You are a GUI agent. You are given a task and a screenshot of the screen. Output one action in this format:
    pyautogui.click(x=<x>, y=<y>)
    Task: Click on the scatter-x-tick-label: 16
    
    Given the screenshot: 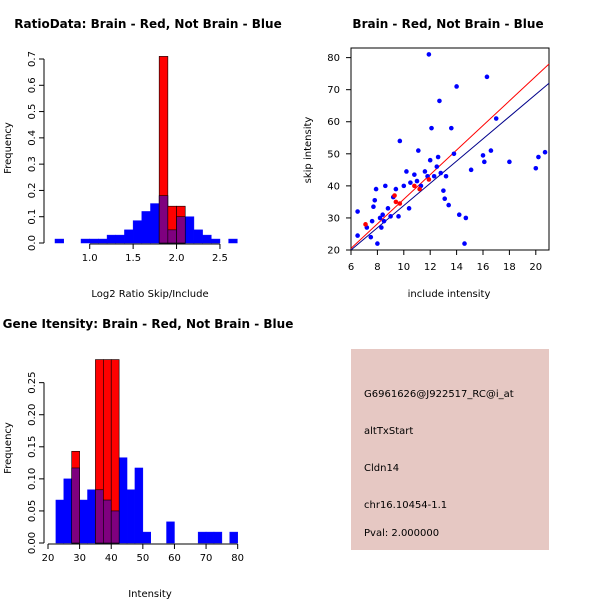 What is the action you would take?
    pyautogui.click(x=483, y=267)
    